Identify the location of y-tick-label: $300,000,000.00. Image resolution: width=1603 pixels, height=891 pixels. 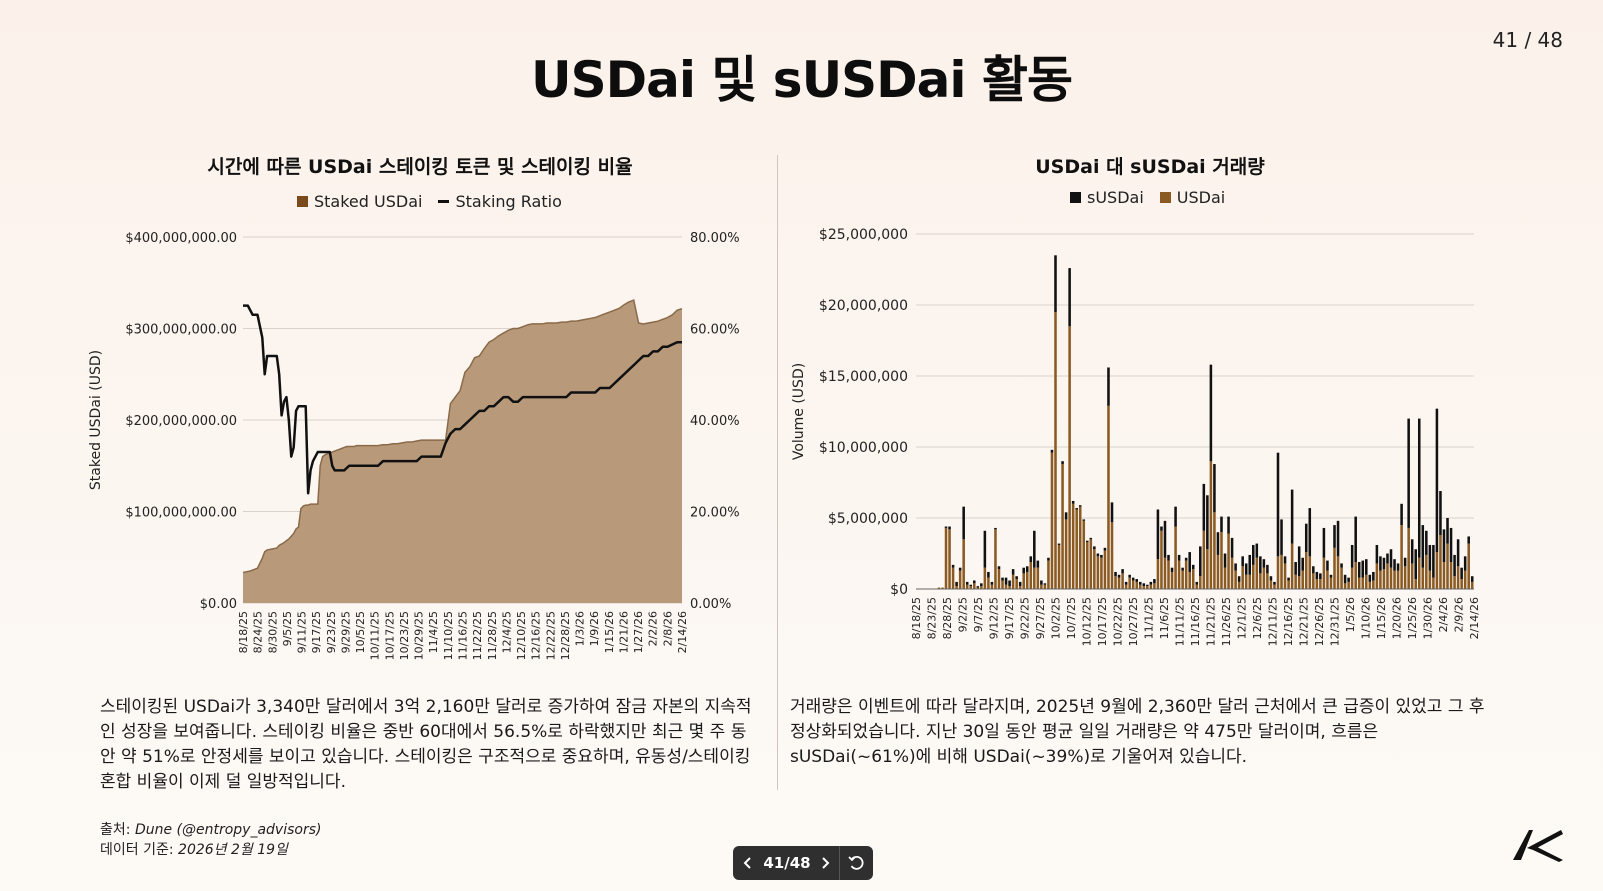
(181, 330).